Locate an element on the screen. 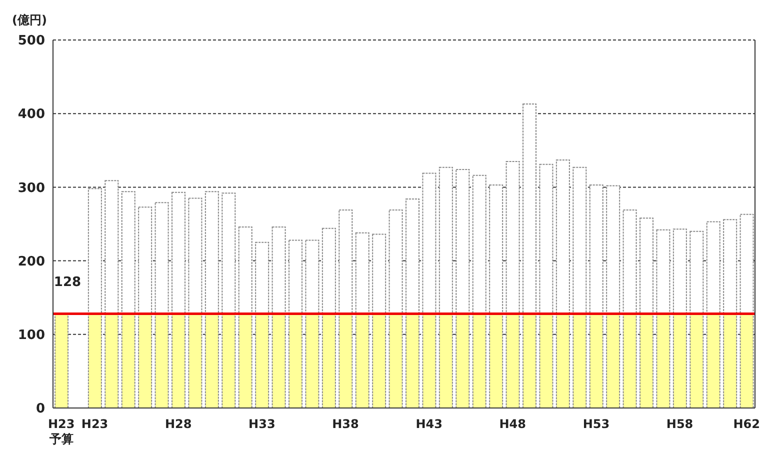 Image resolution: width=769 pixels, height=460 pixels. x-tick-label: H38 is located at coordinates (345, 424).